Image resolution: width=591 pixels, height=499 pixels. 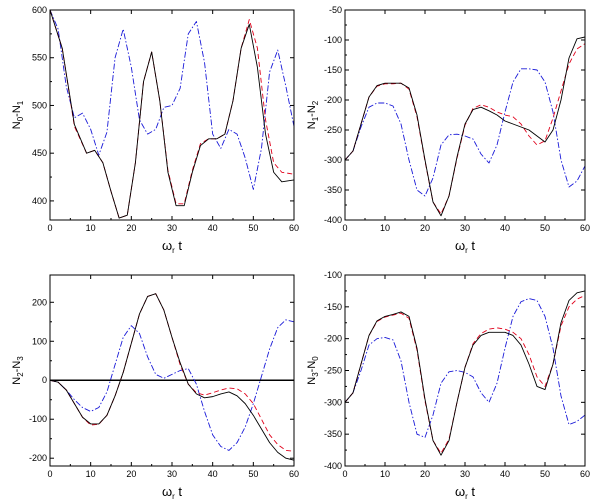 What do you see at coordinates (39, 58) in the screenshot?
I see `y-tick-label: 550` at bounding box center [39, 58].